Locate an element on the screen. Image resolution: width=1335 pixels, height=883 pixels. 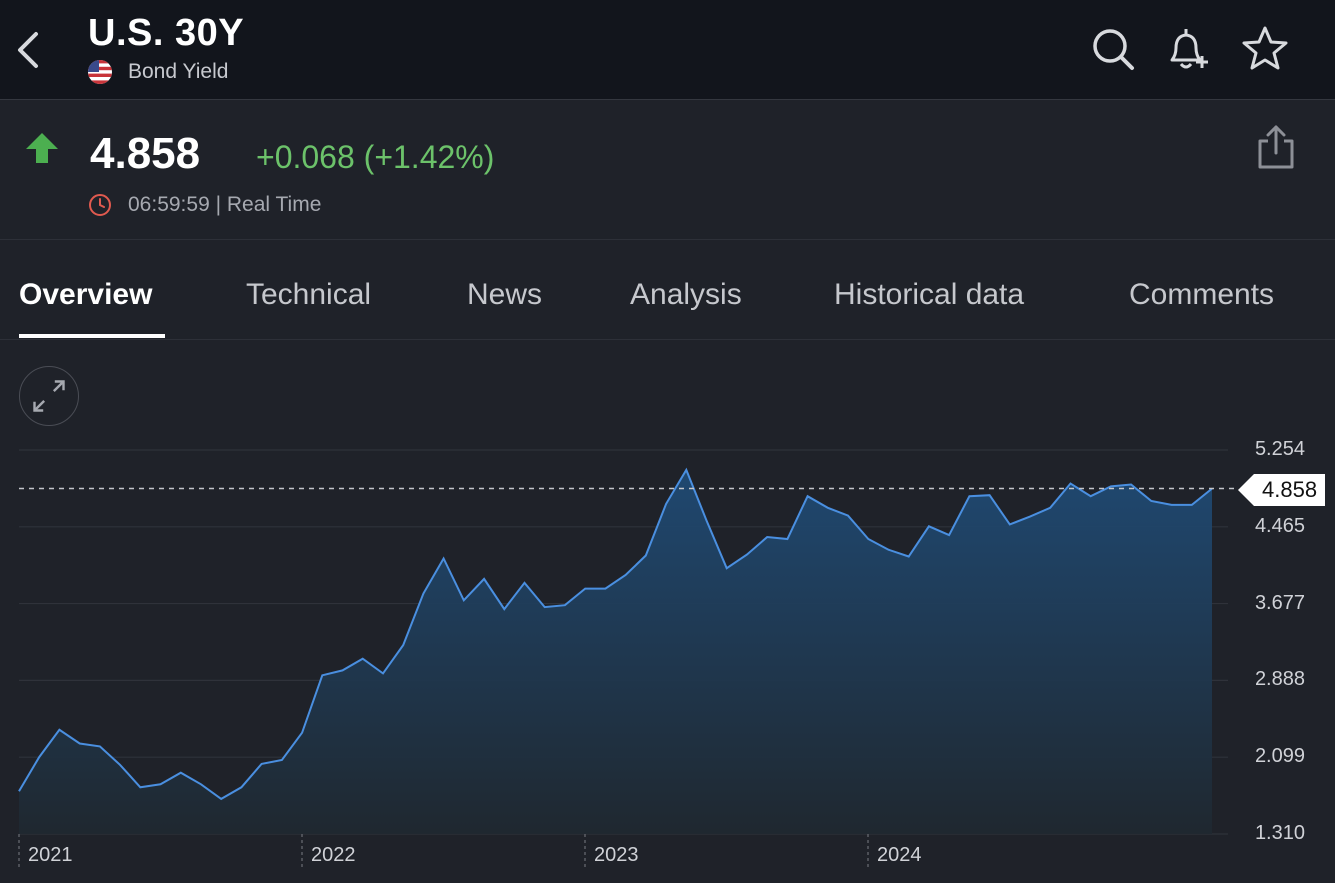
top-bar: U.S. 30Y Bond Yield is located at coordinates (667, 50).